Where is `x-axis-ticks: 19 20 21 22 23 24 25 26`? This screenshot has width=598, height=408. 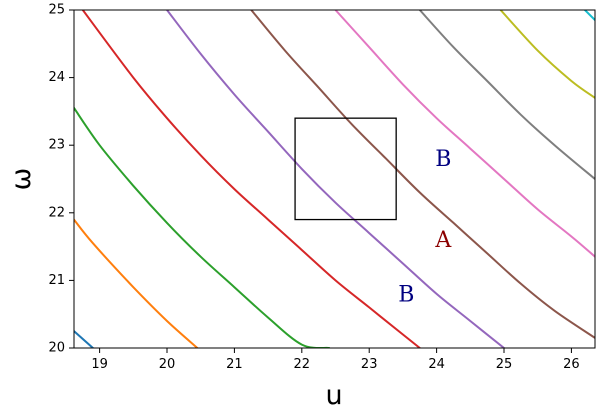
x-axis-ticks: 19 20 21 22 23 24 25 26 is located at coordinates (335, 360).